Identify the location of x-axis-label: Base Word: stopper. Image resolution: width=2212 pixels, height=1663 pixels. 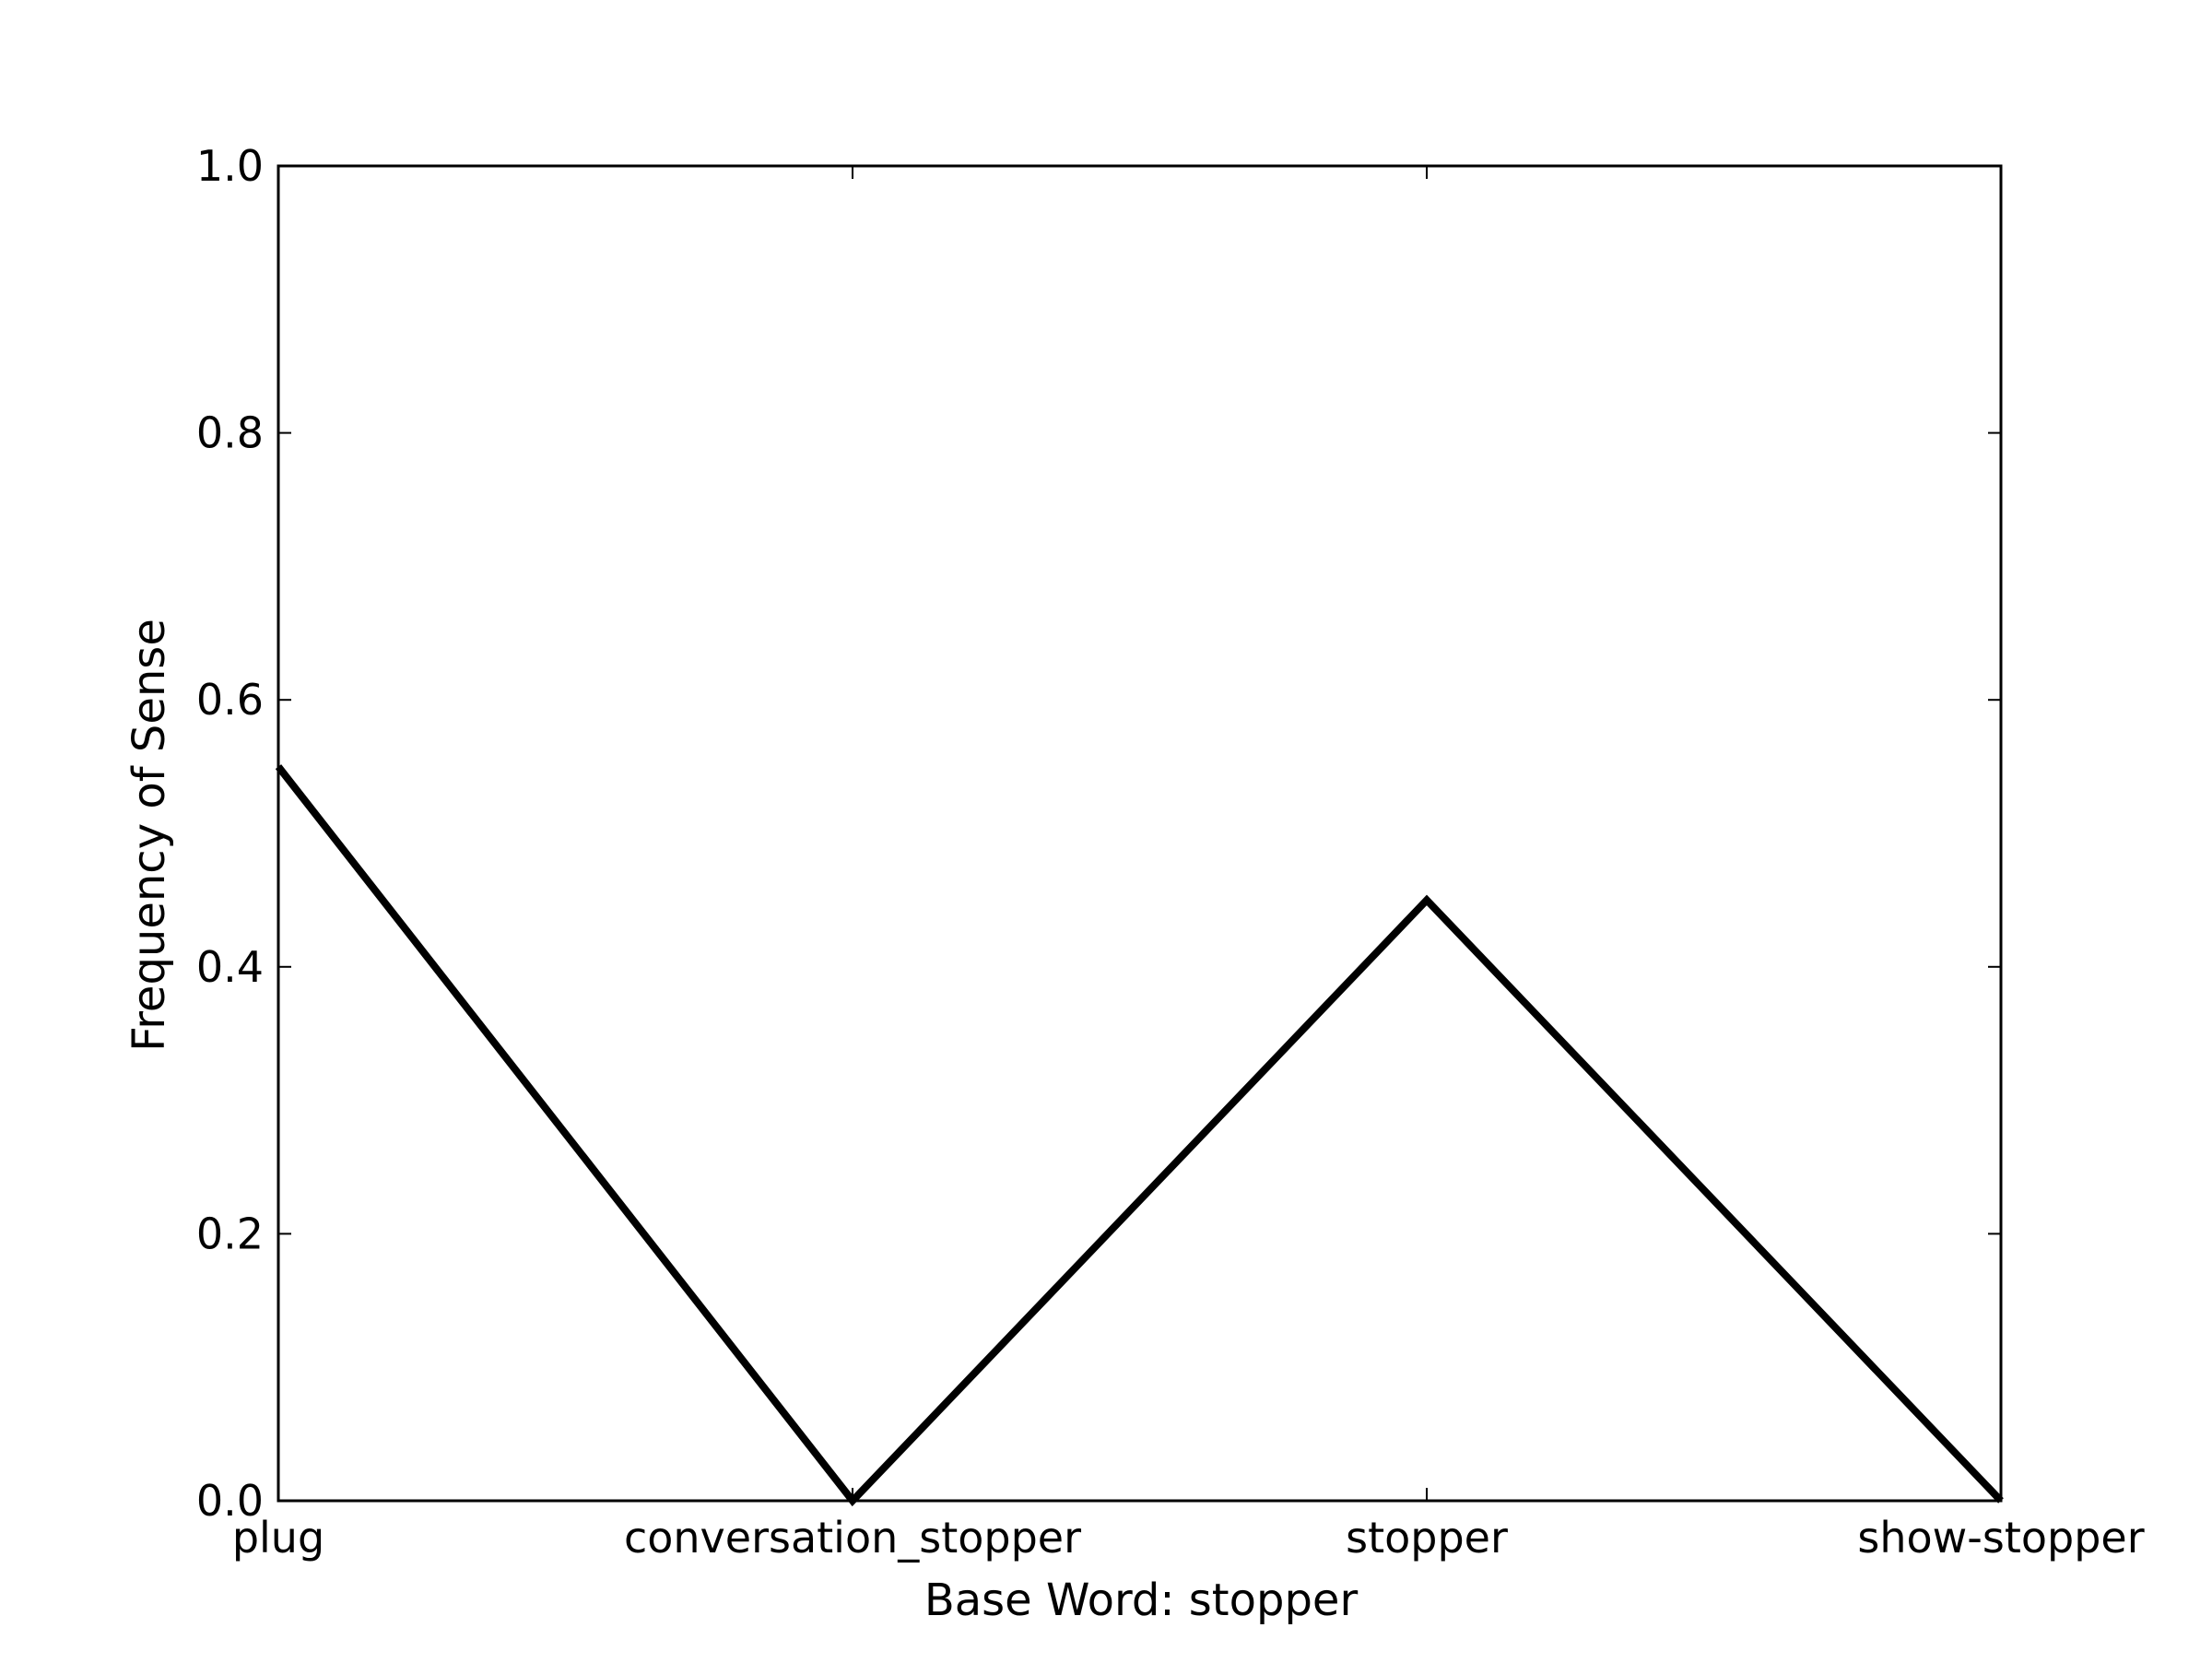
(1141, 1600).